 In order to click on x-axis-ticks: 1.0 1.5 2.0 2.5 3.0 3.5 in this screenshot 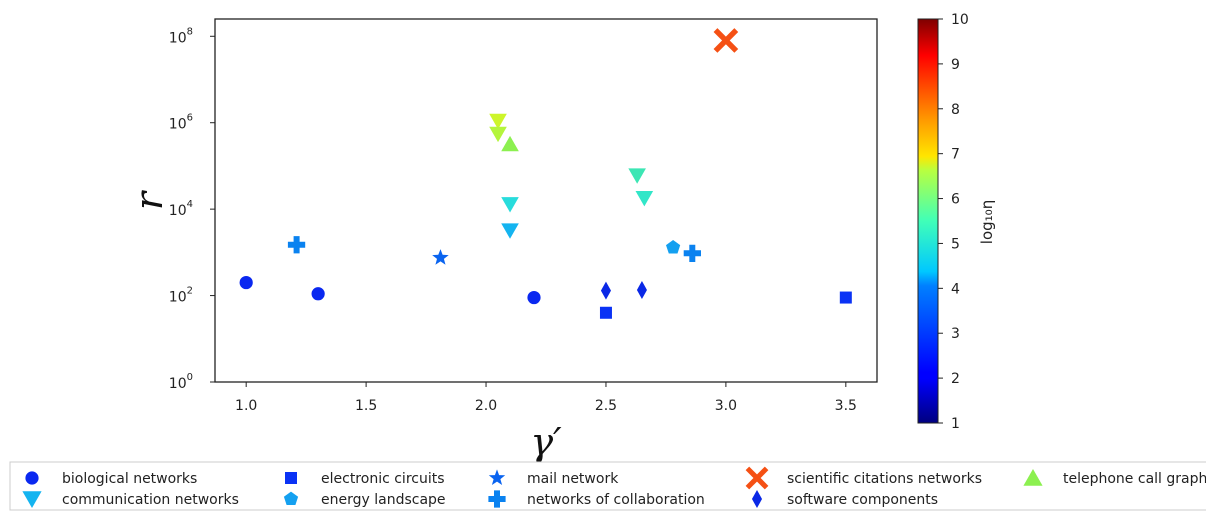, I will do `click(546, 398)`.